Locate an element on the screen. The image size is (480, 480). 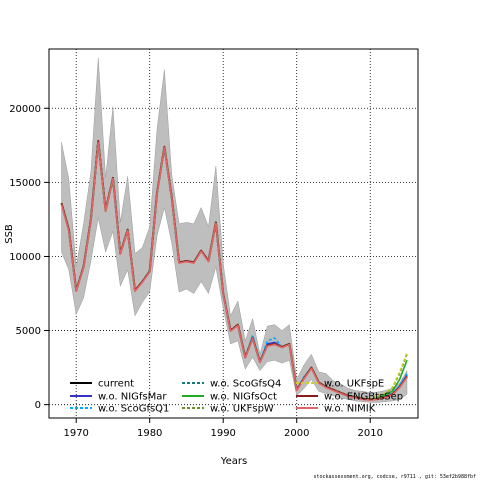
x-tick-label: 2000 is located at coordinates (296, 433).